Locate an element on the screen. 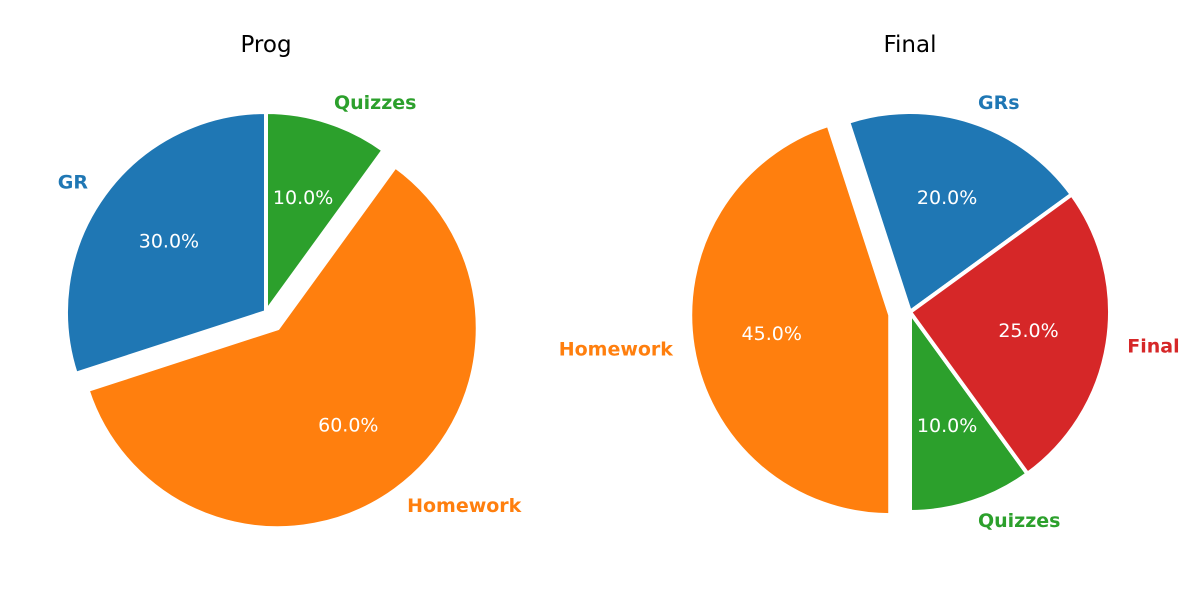  category-label-final-homework: Homework is located at coordinates (616, 350).